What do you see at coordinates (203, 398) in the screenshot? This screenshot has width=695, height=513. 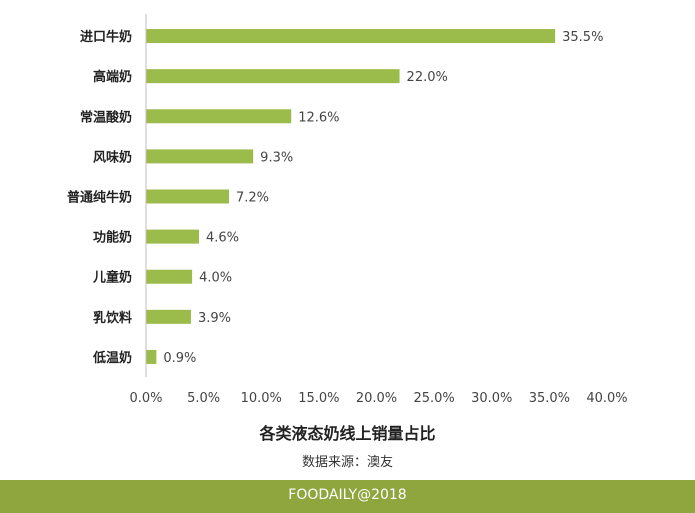 I see `x-tick-label-1: 5.0%` at bounding box center [203, 398].